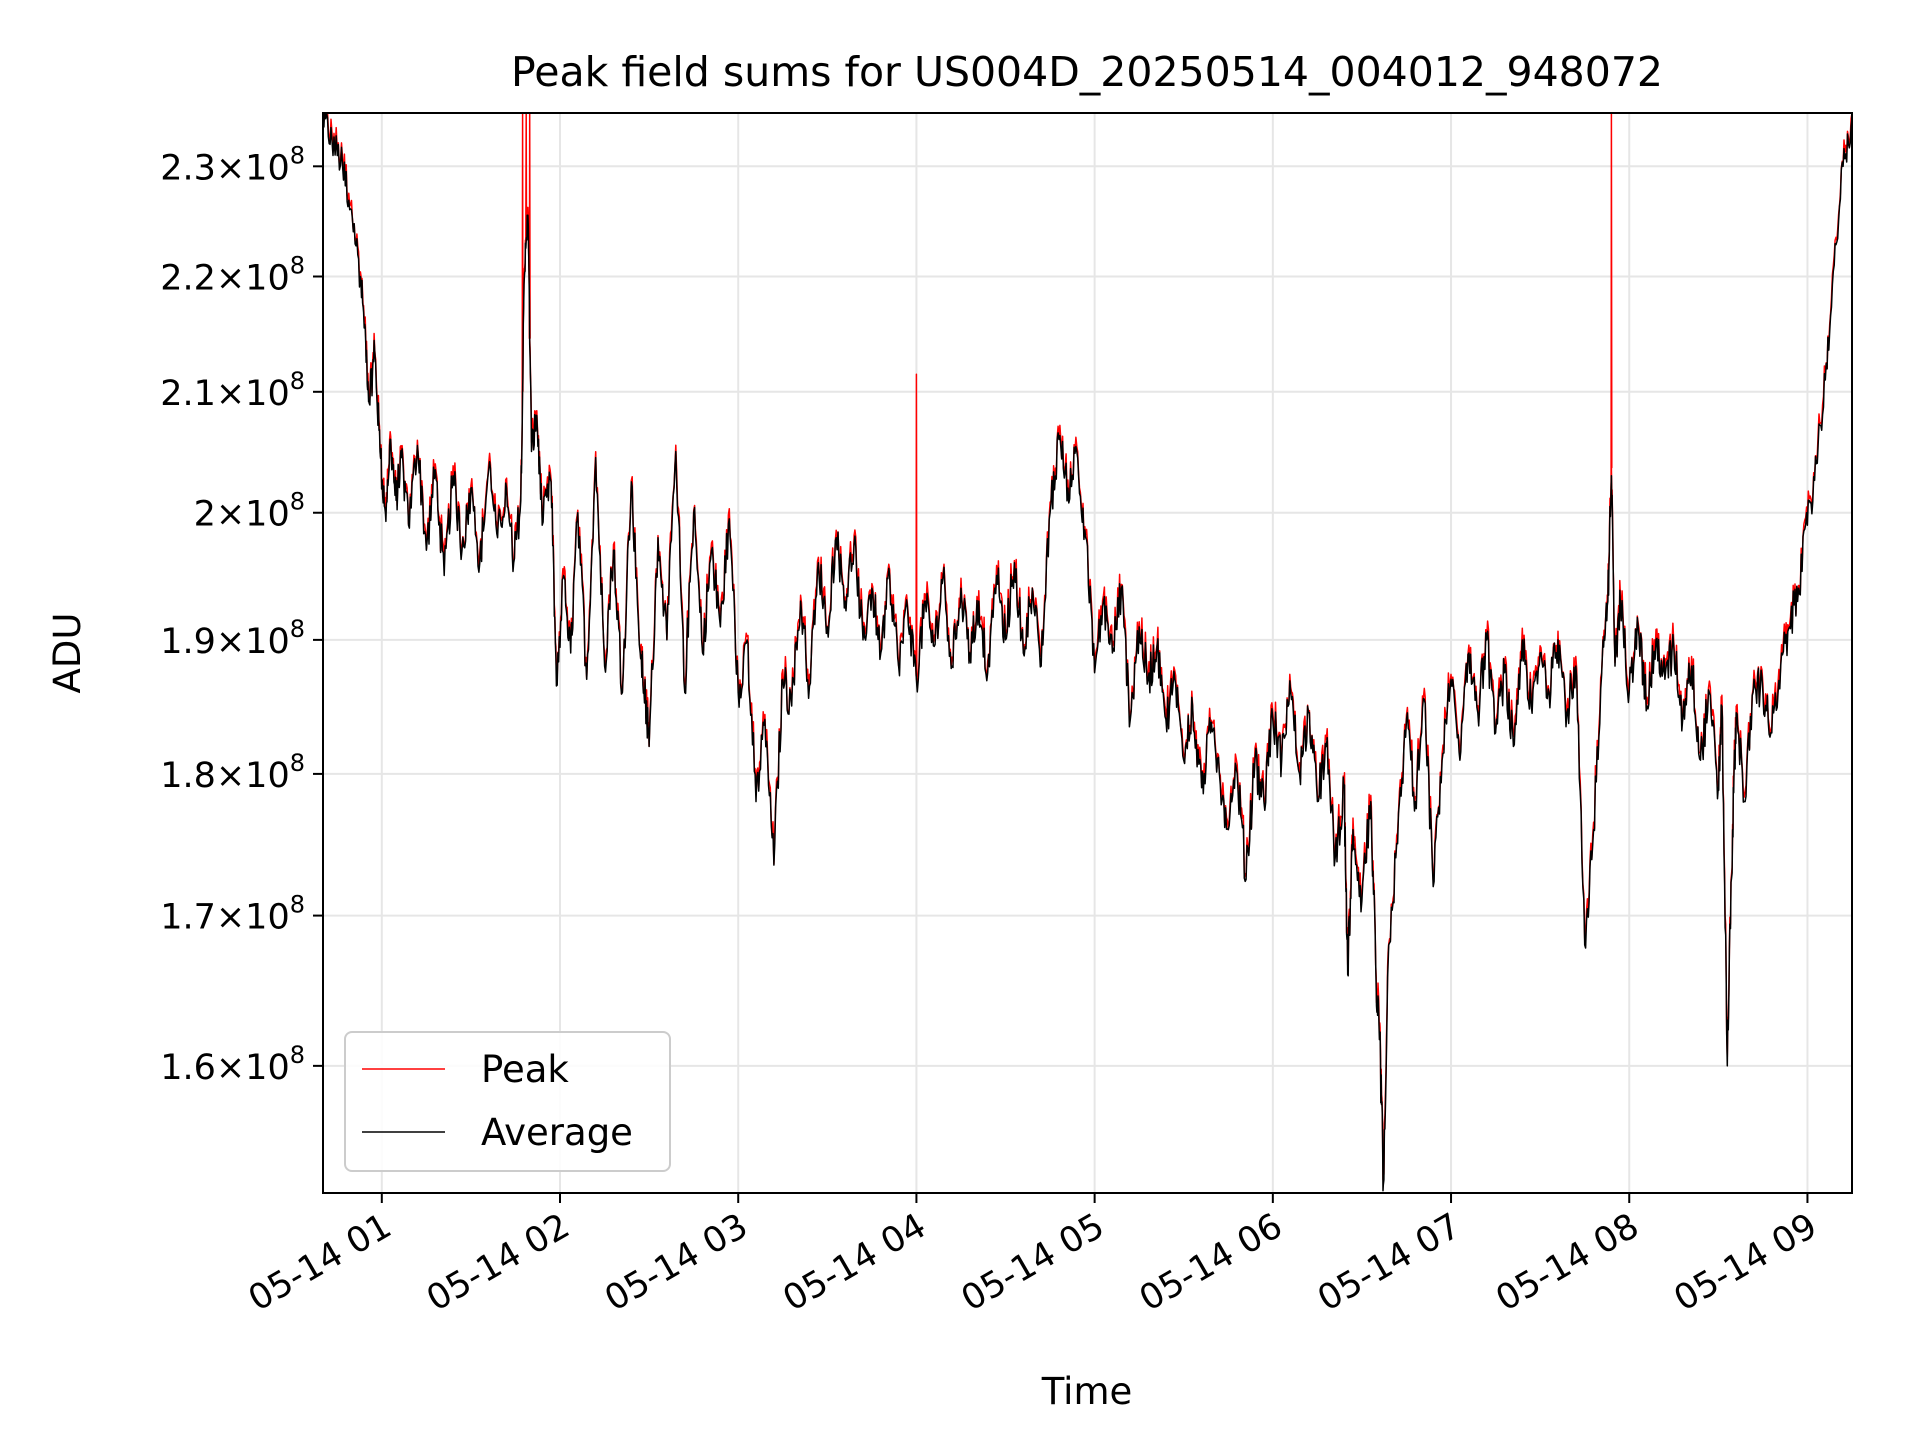 The height and width of the screenshot is (1440, 1920). I want to click on y-tick-label: 2×108, so click(249, 511).